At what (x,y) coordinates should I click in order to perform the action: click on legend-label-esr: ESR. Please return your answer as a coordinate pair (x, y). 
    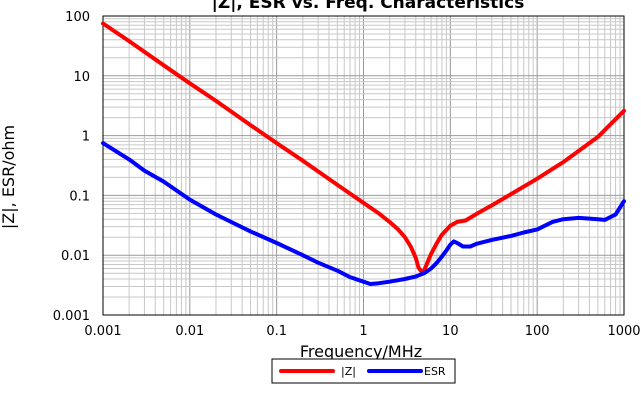
    Looking at the image, I should click on (435, 371).